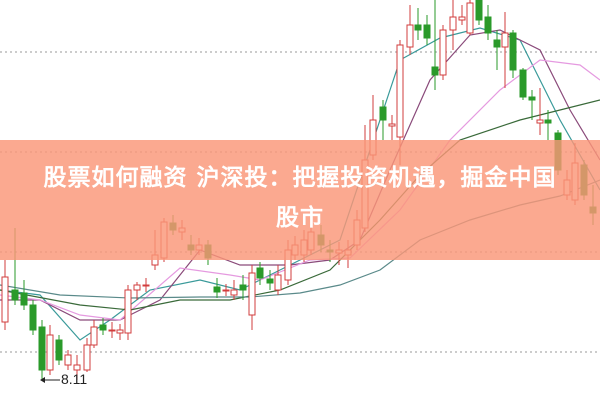 The width and height of the screenshot is (600, 400). I want to click on title-line-1: 股票如何融资 沪深投：把握投资机遇，掘金中国, so click(300, 178).